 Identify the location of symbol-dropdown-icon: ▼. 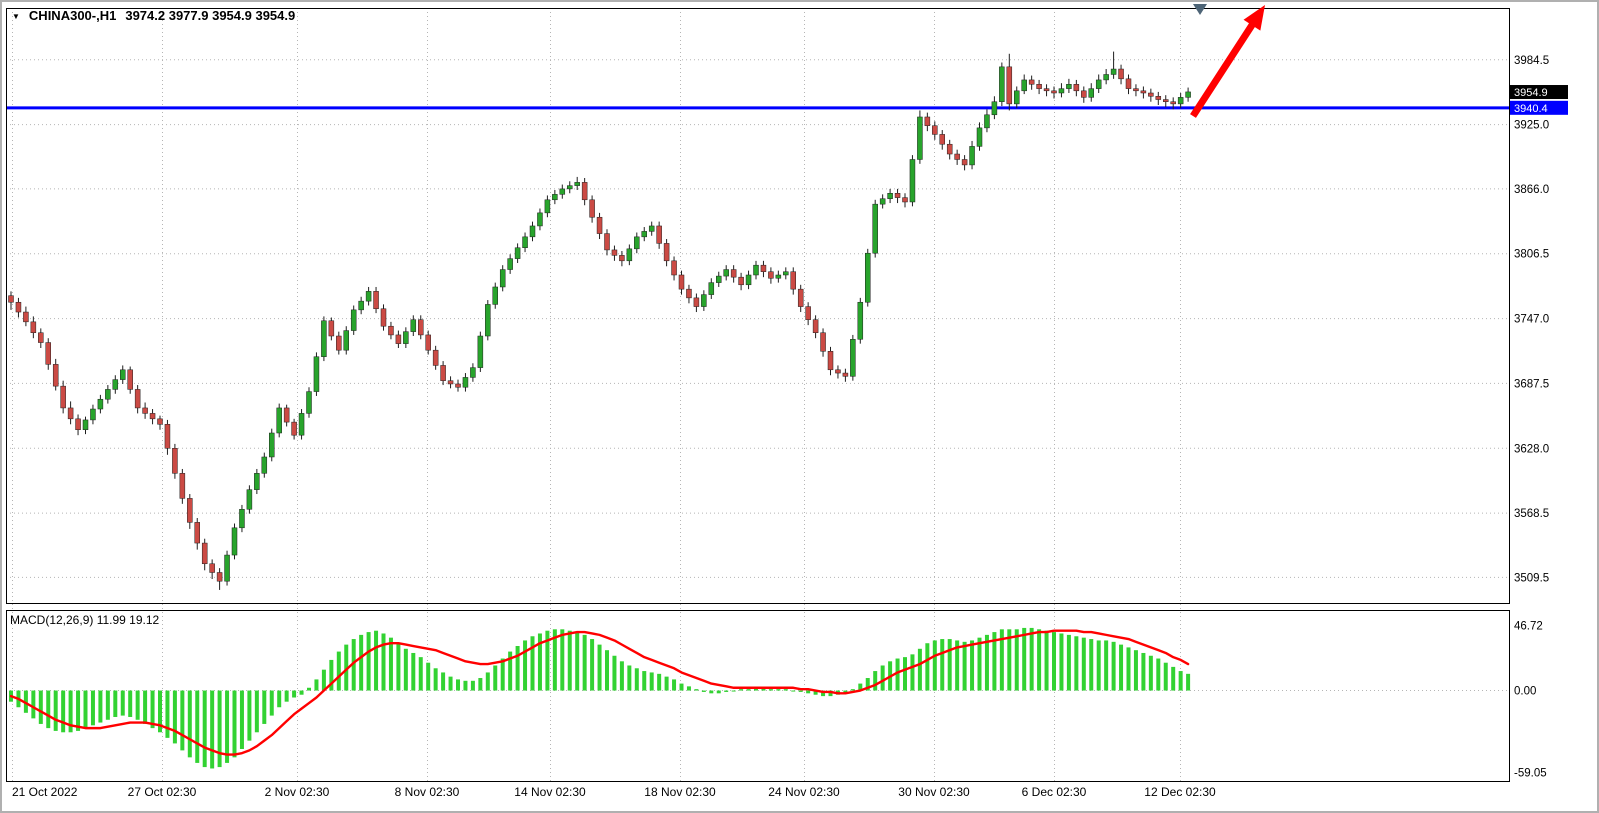
(16, 16).